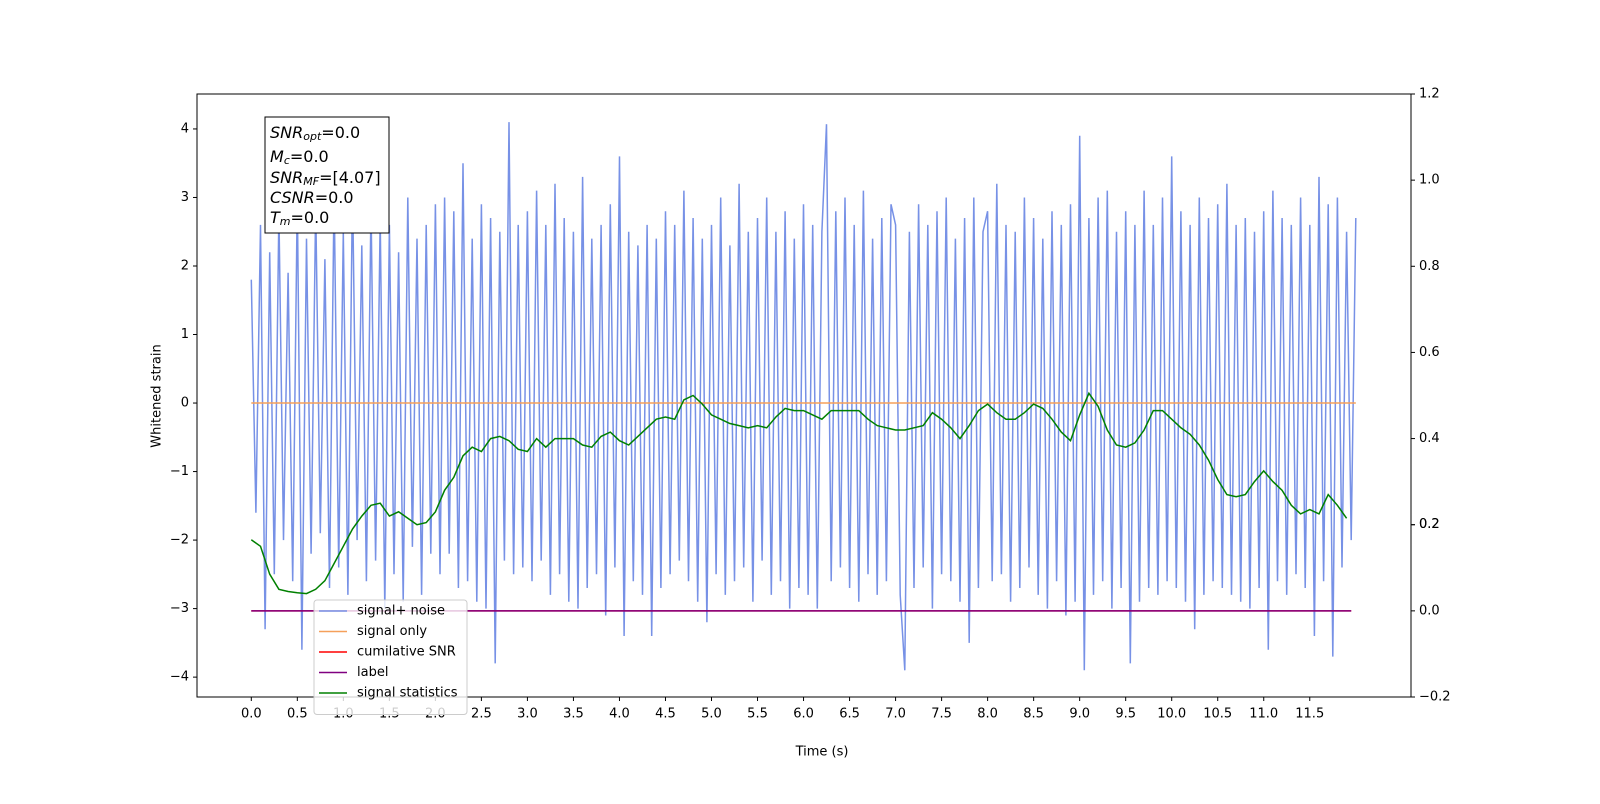  I want to click on x-tick-label: 7.0, so click(895, 714).